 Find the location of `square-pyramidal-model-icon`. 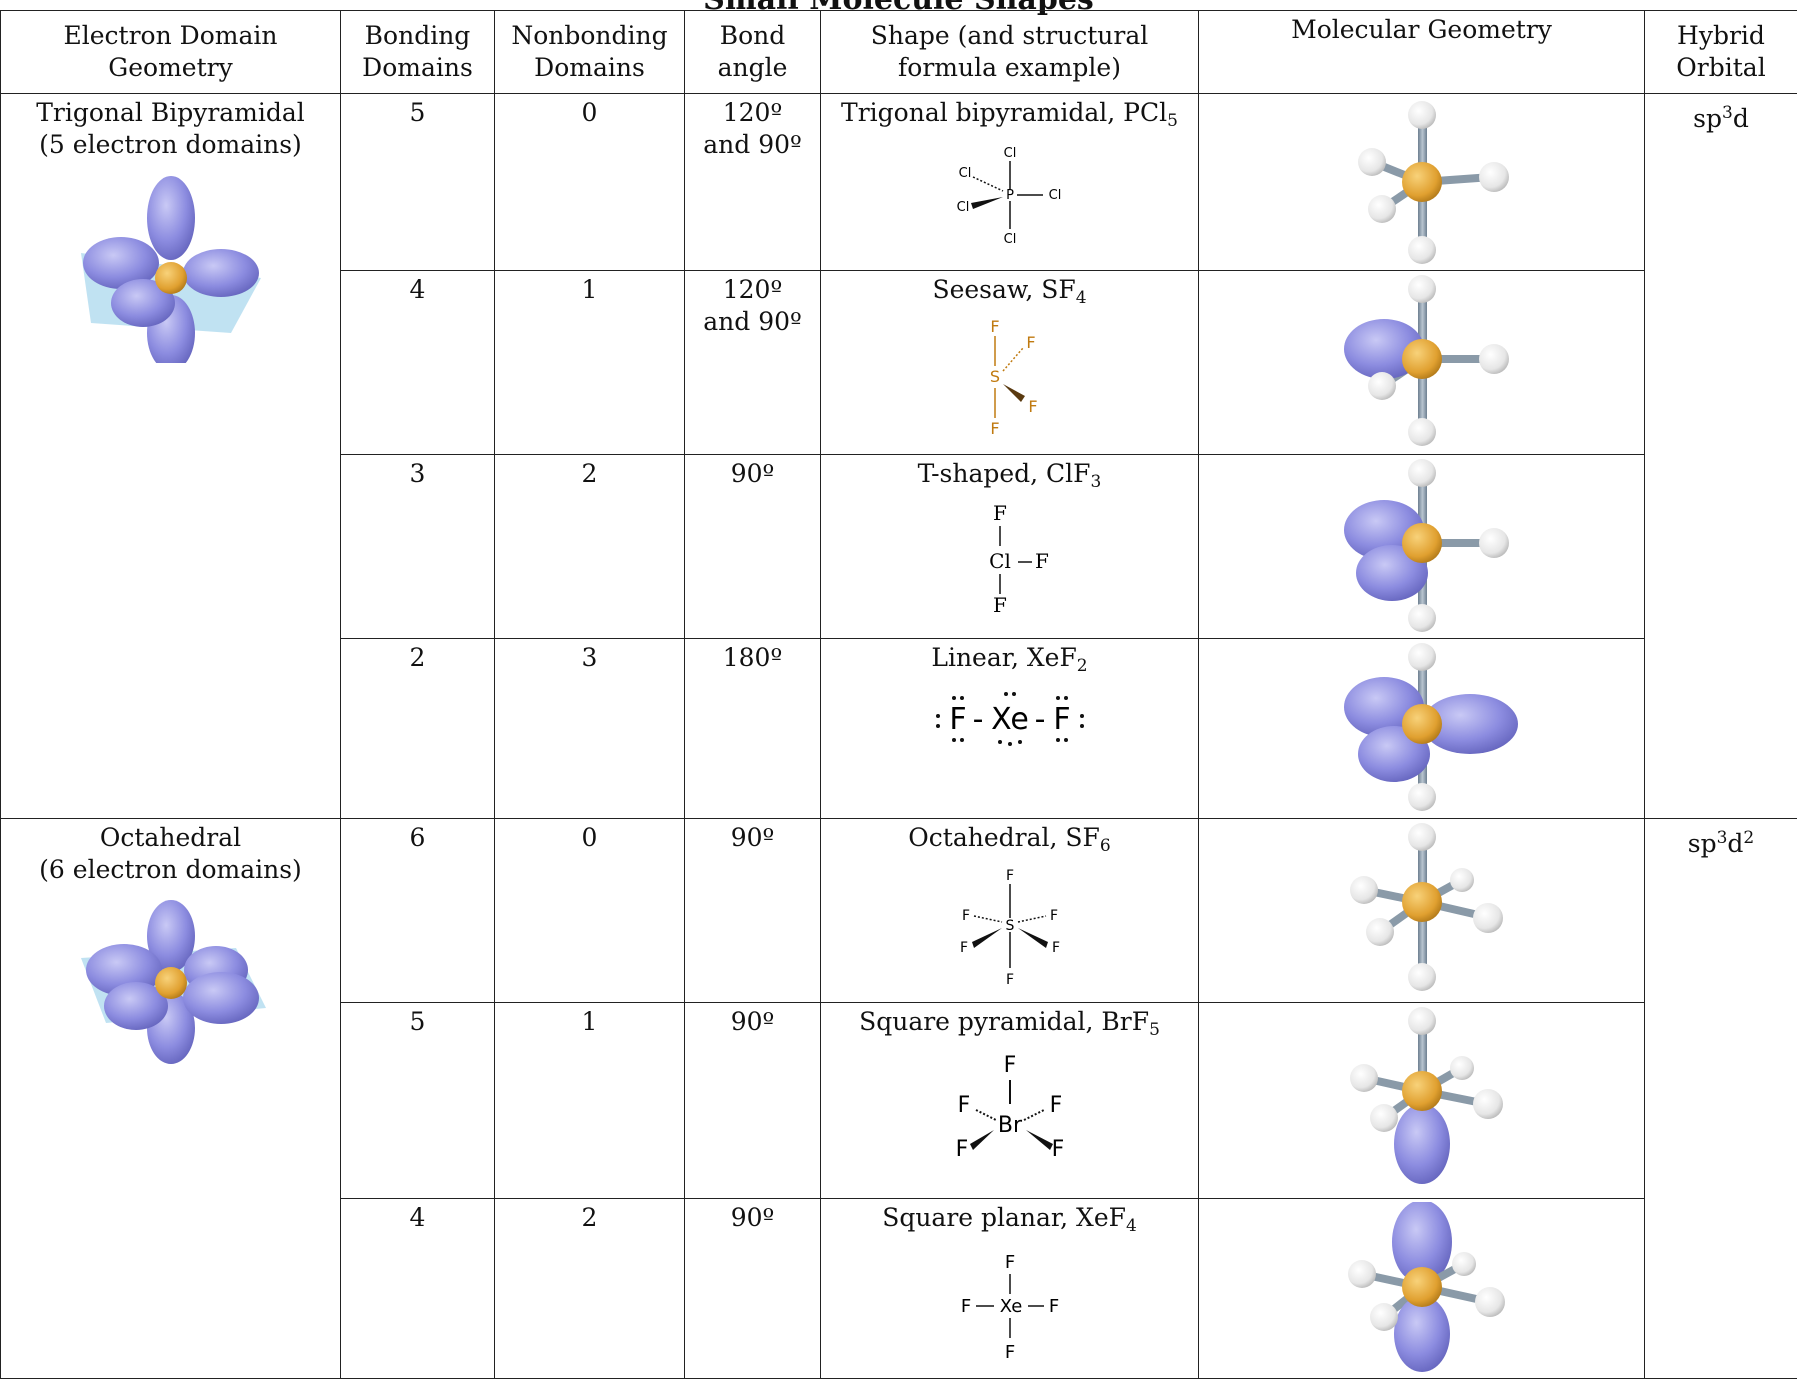

square-pyramidal-model-icon is located at coordinates (1422, 1096).